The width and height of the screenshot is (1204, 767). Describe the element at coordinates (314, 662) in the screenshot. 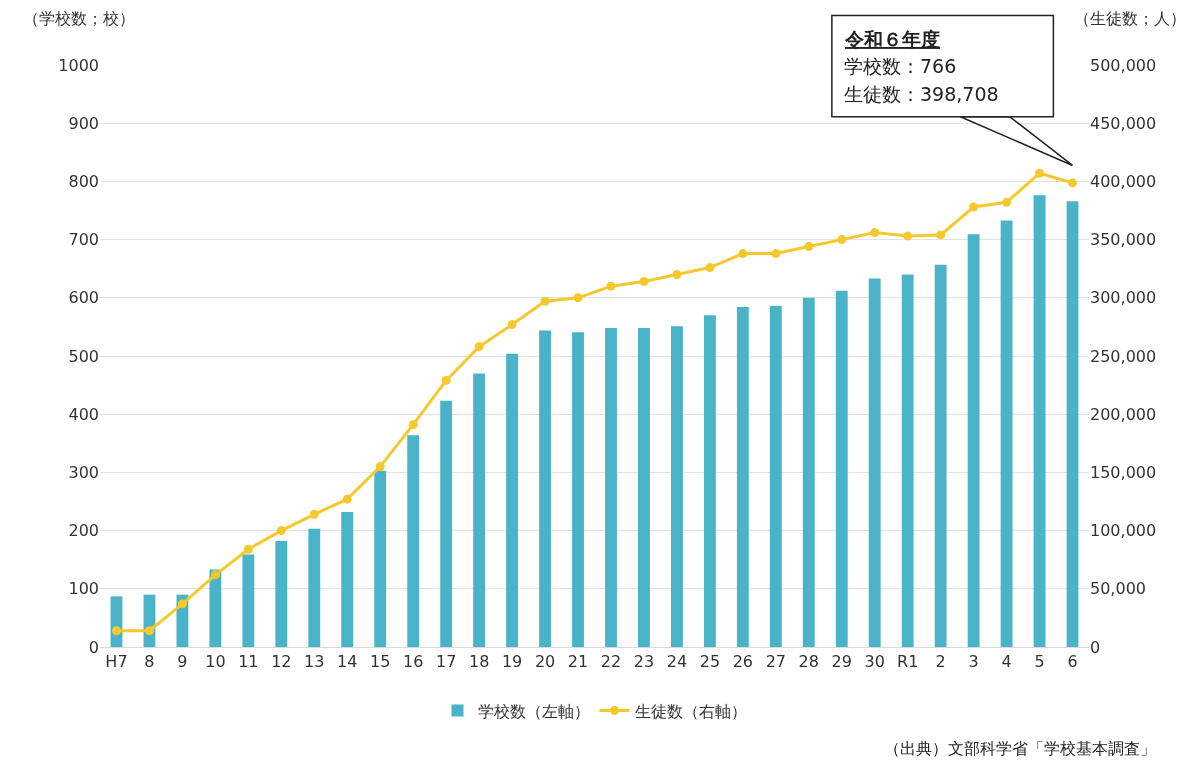

I see `x-tick-label: 13` at that location.